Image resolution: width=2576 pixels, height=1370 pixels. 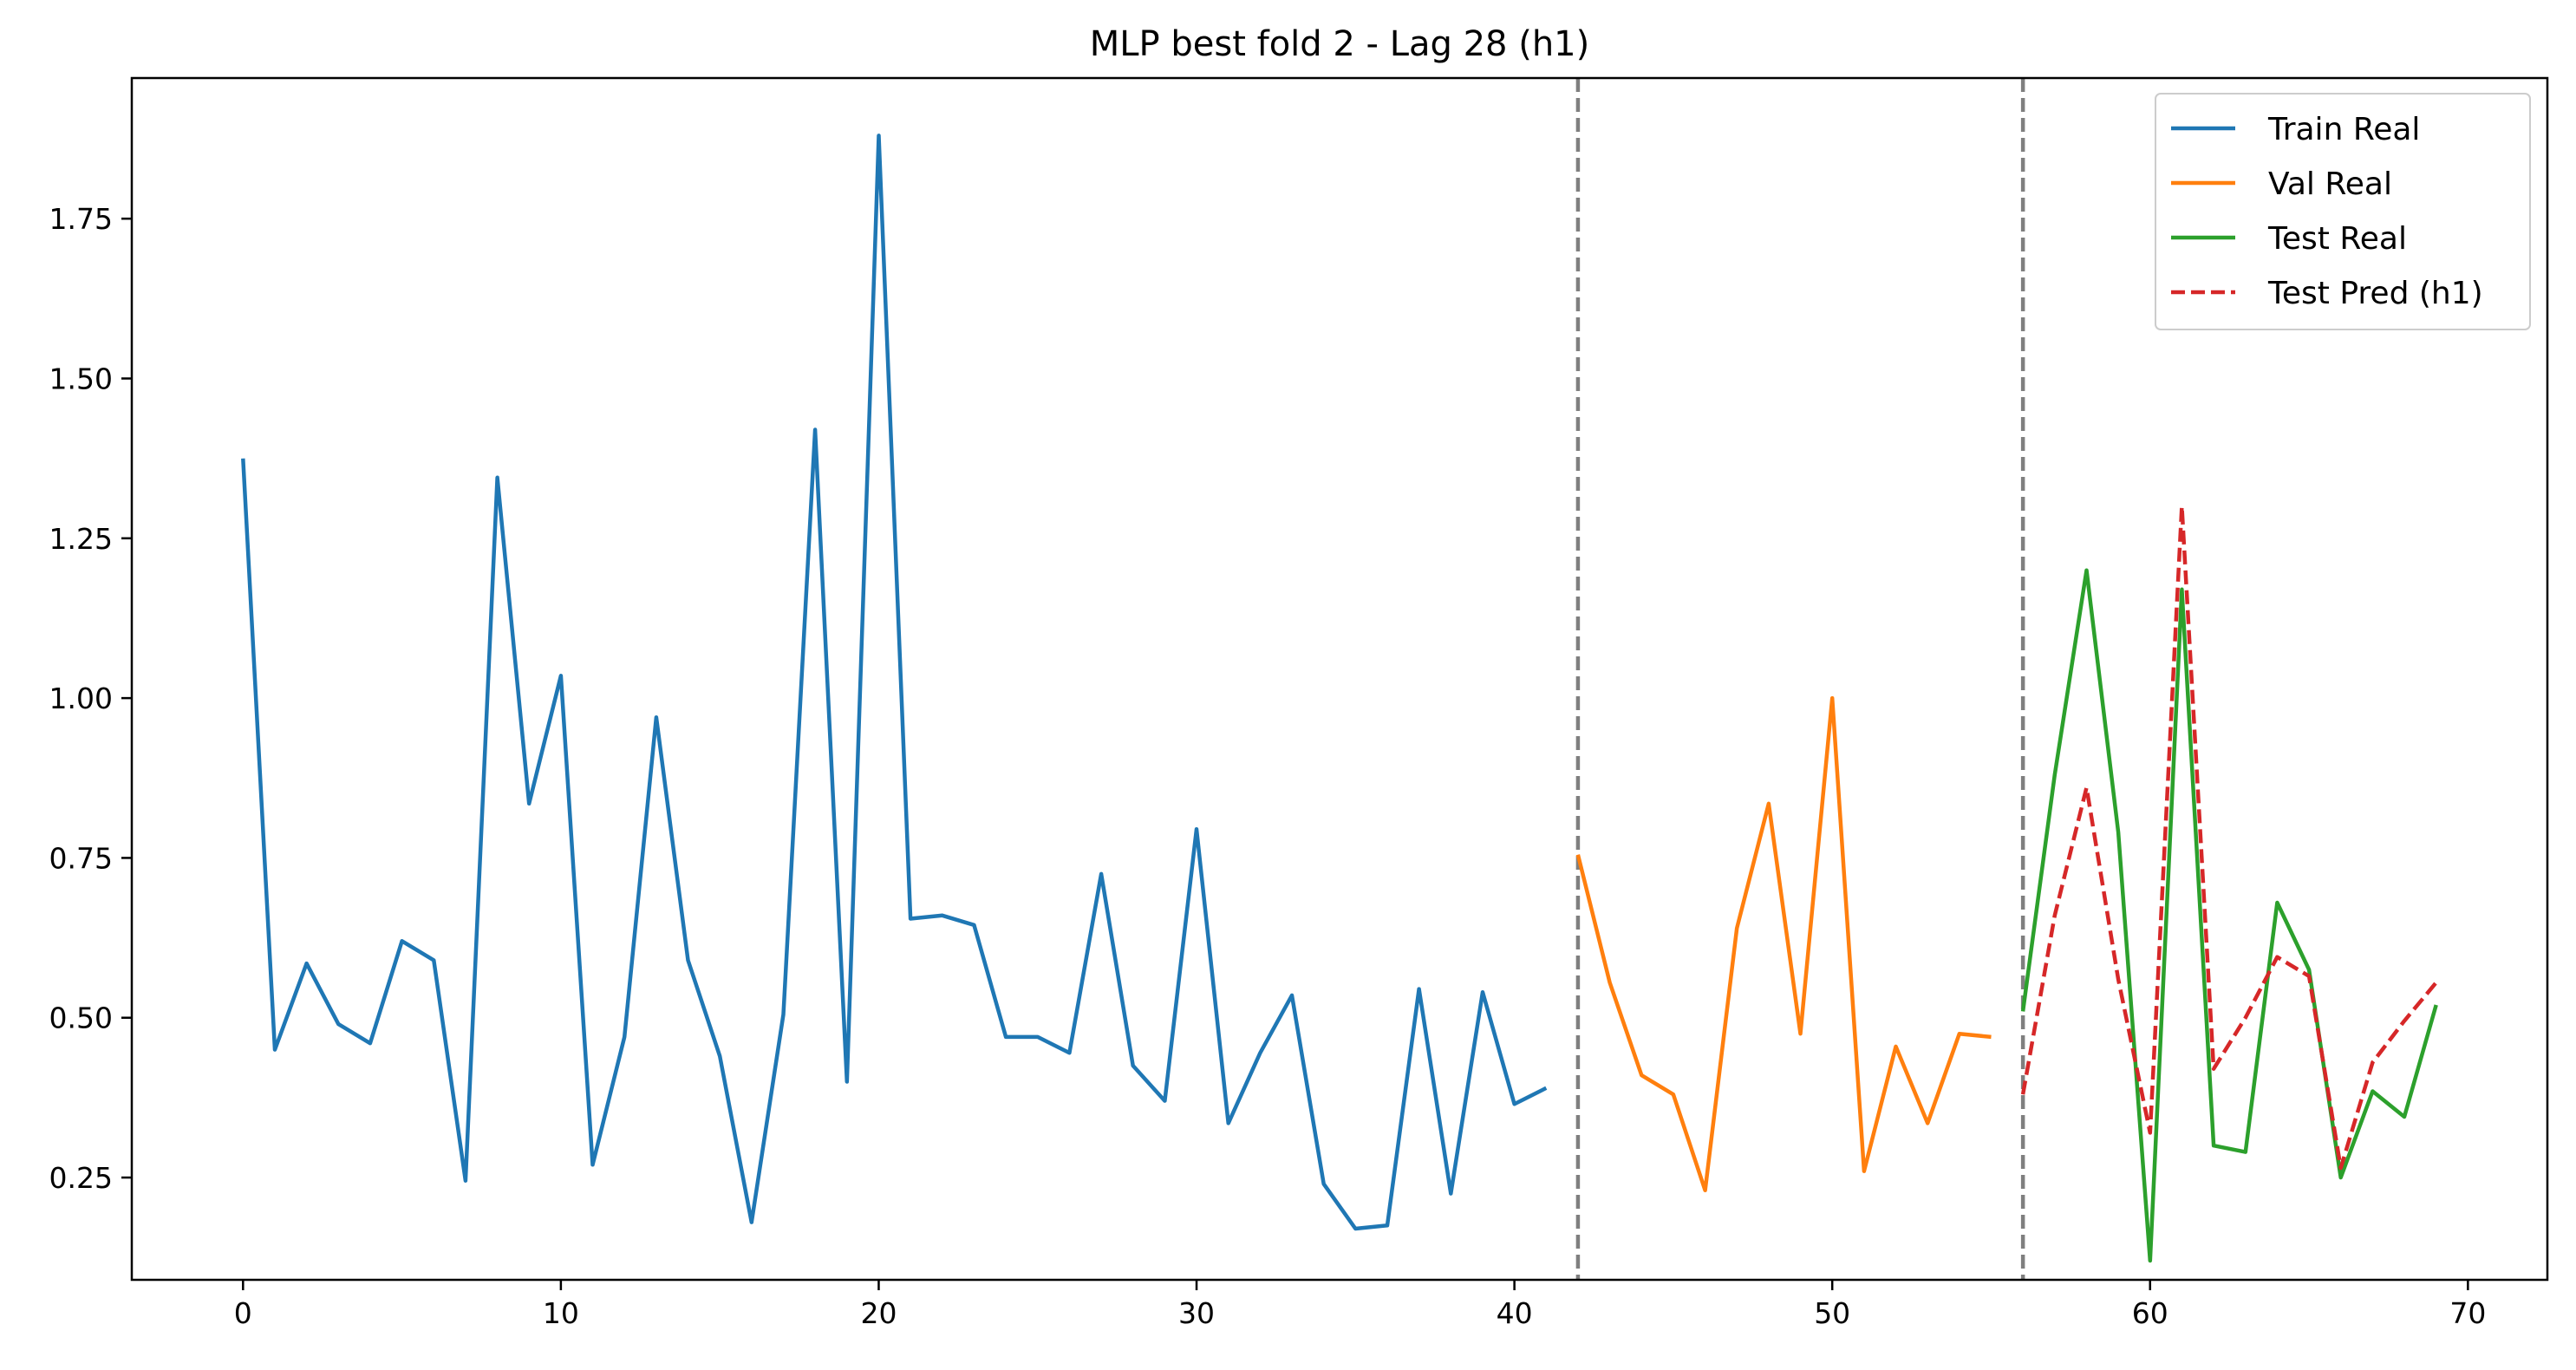 I want to click on x-tick-label: 10, so click(x=561, y=1313).